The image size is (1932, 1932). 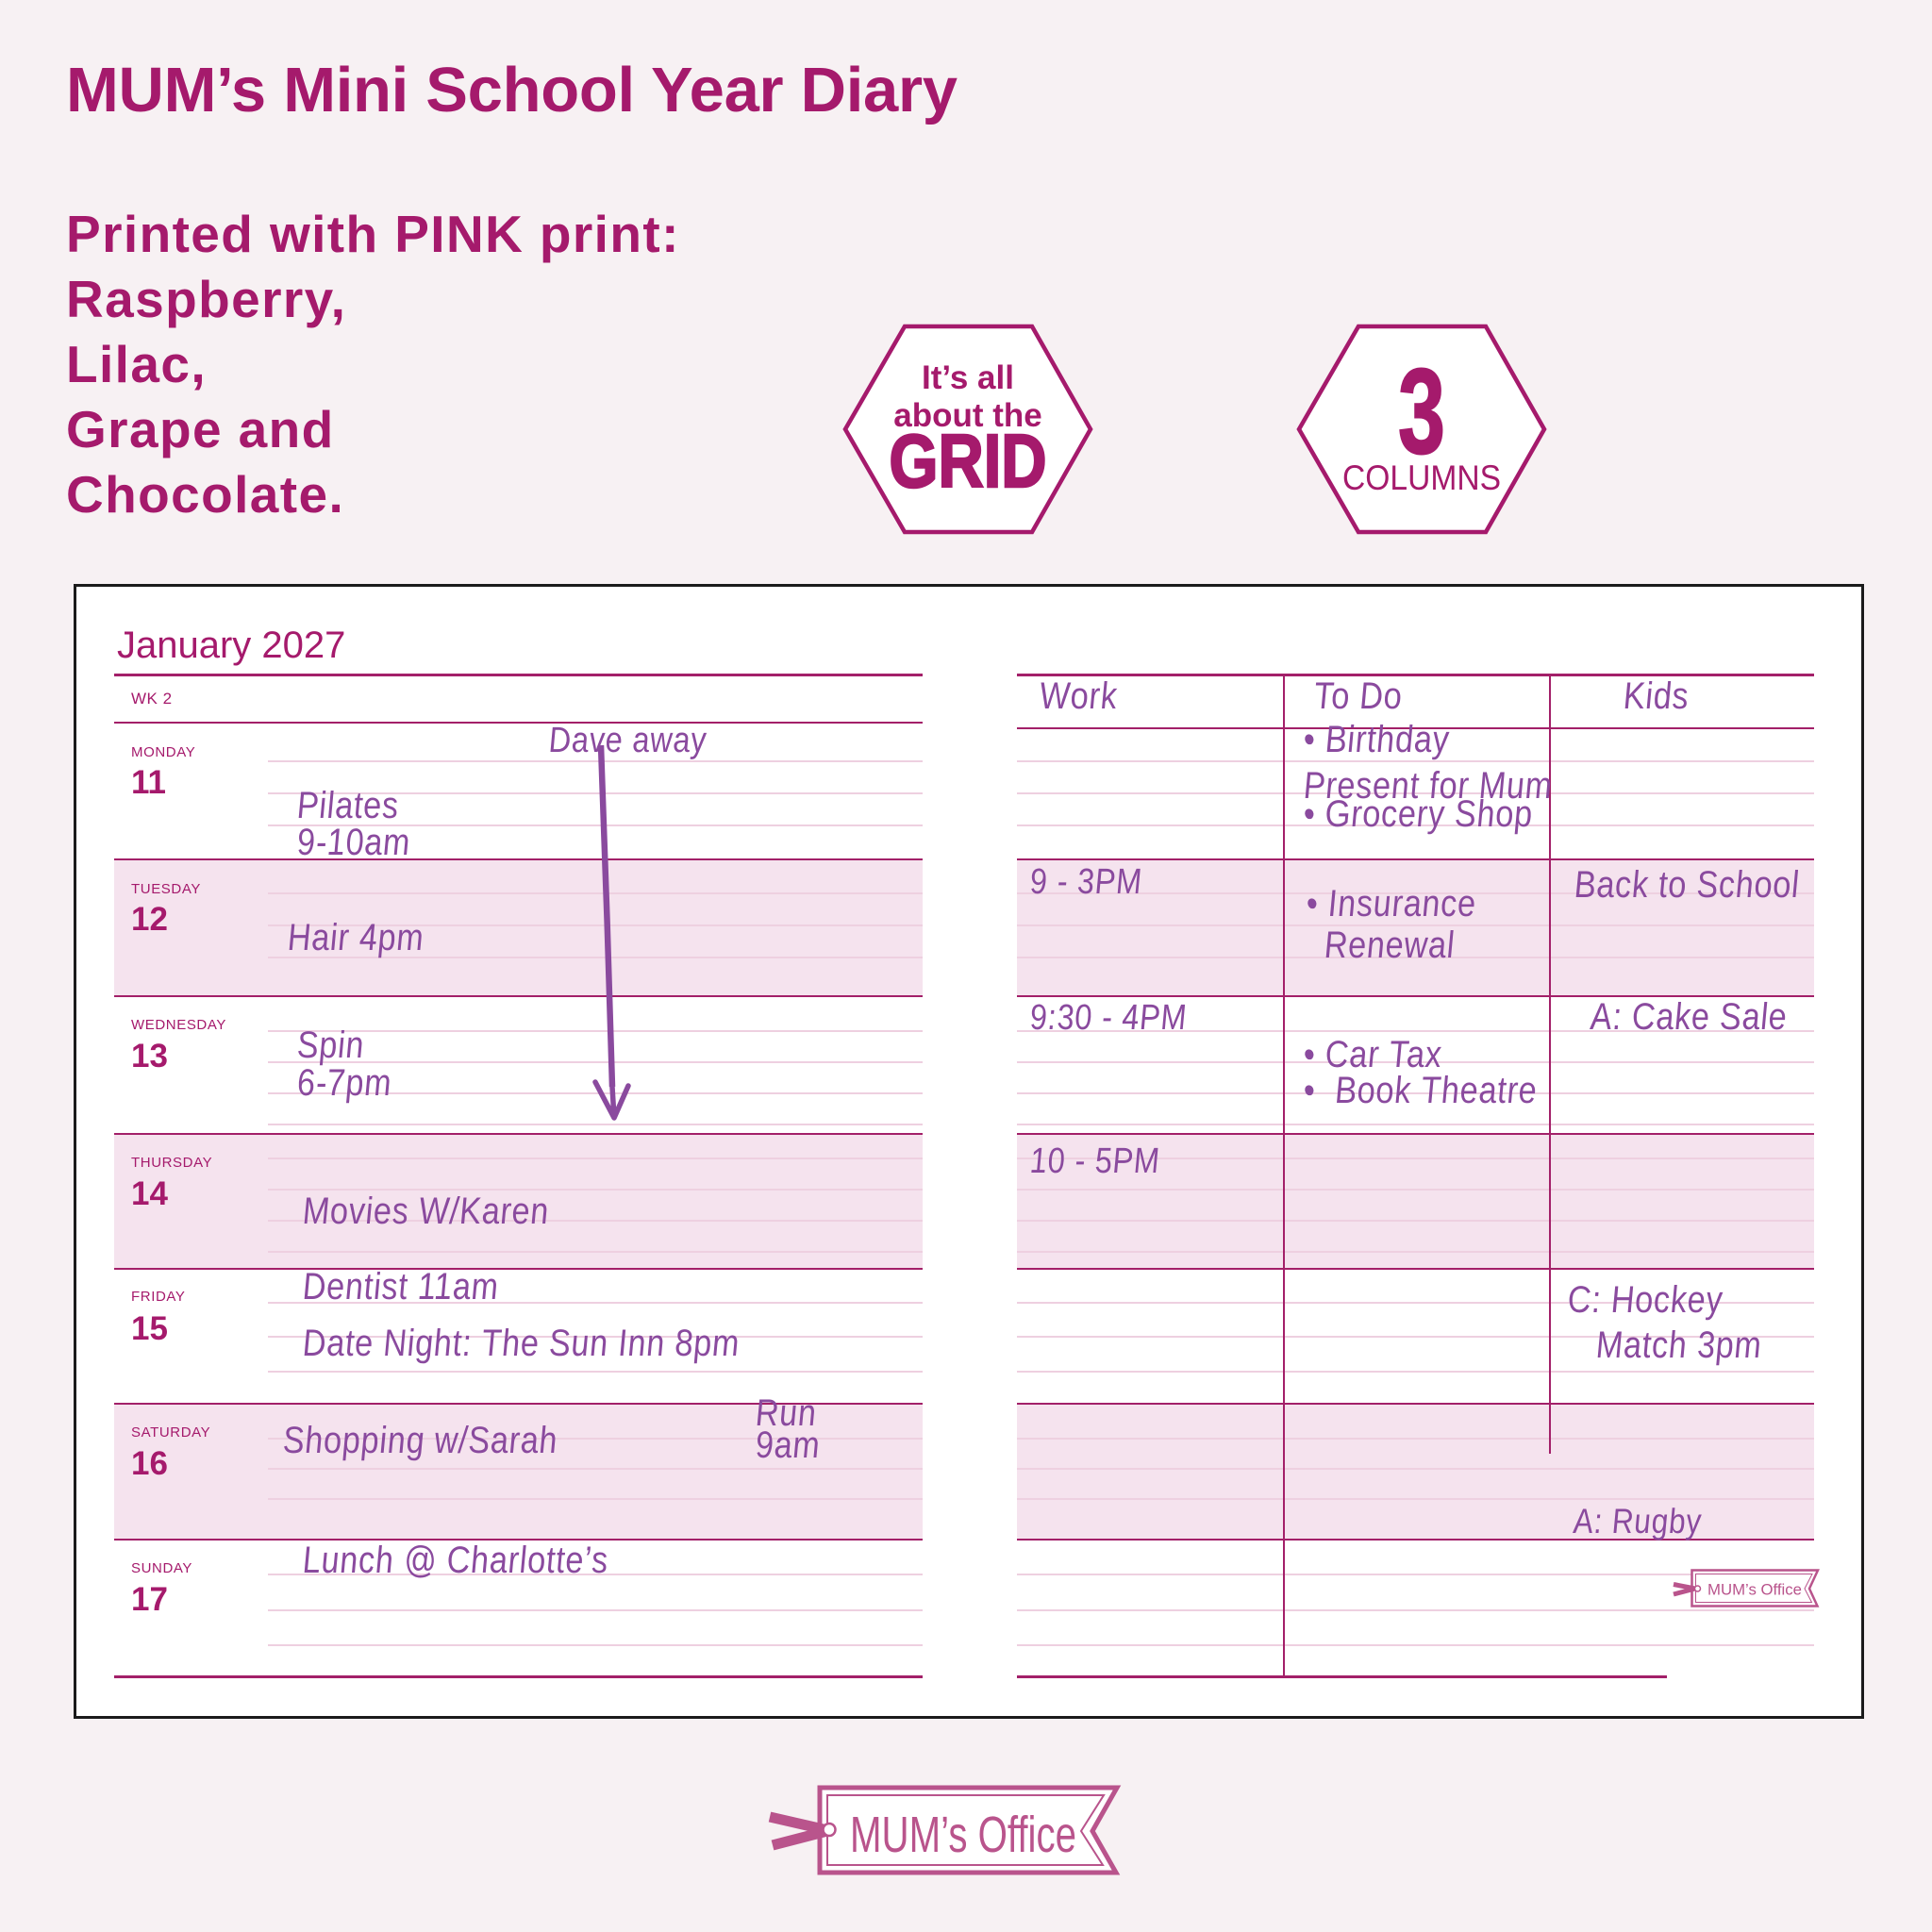 What do you see at coordinates (969, 461) in the screenshot?
I see `svg-text: GRID` at bounding box center [969, 461].